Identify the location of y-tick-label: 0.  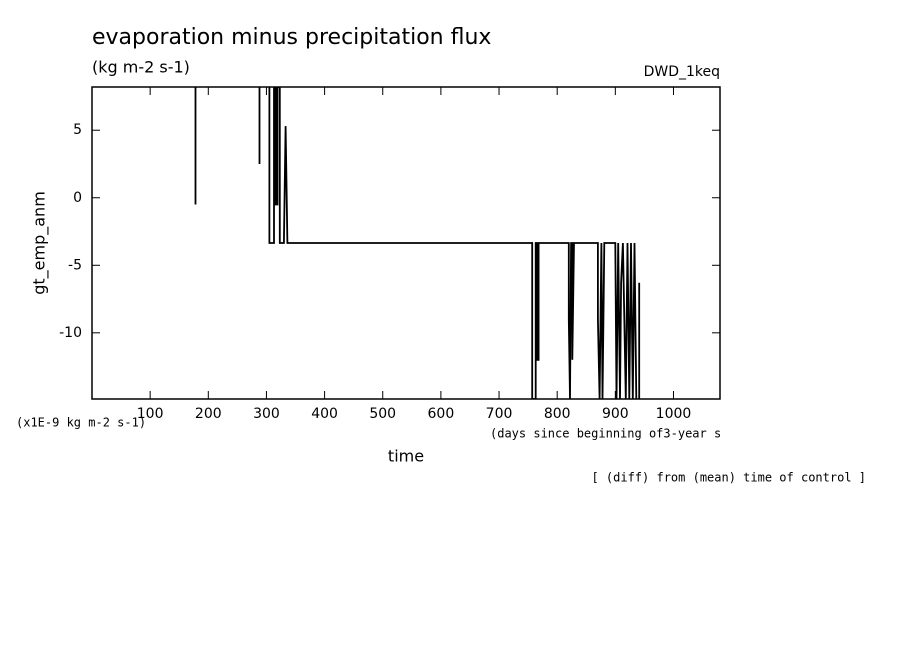
(77, 198).